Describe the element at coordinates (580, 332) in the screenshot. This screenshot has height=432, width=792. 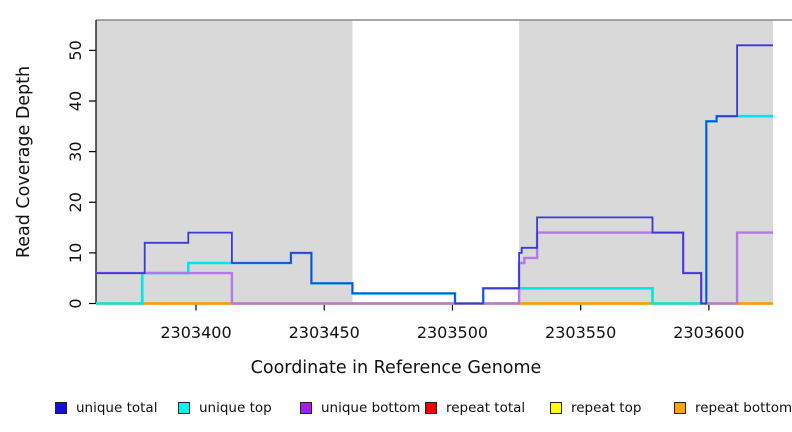
I see `x-tick-label: 2303550` at that location.